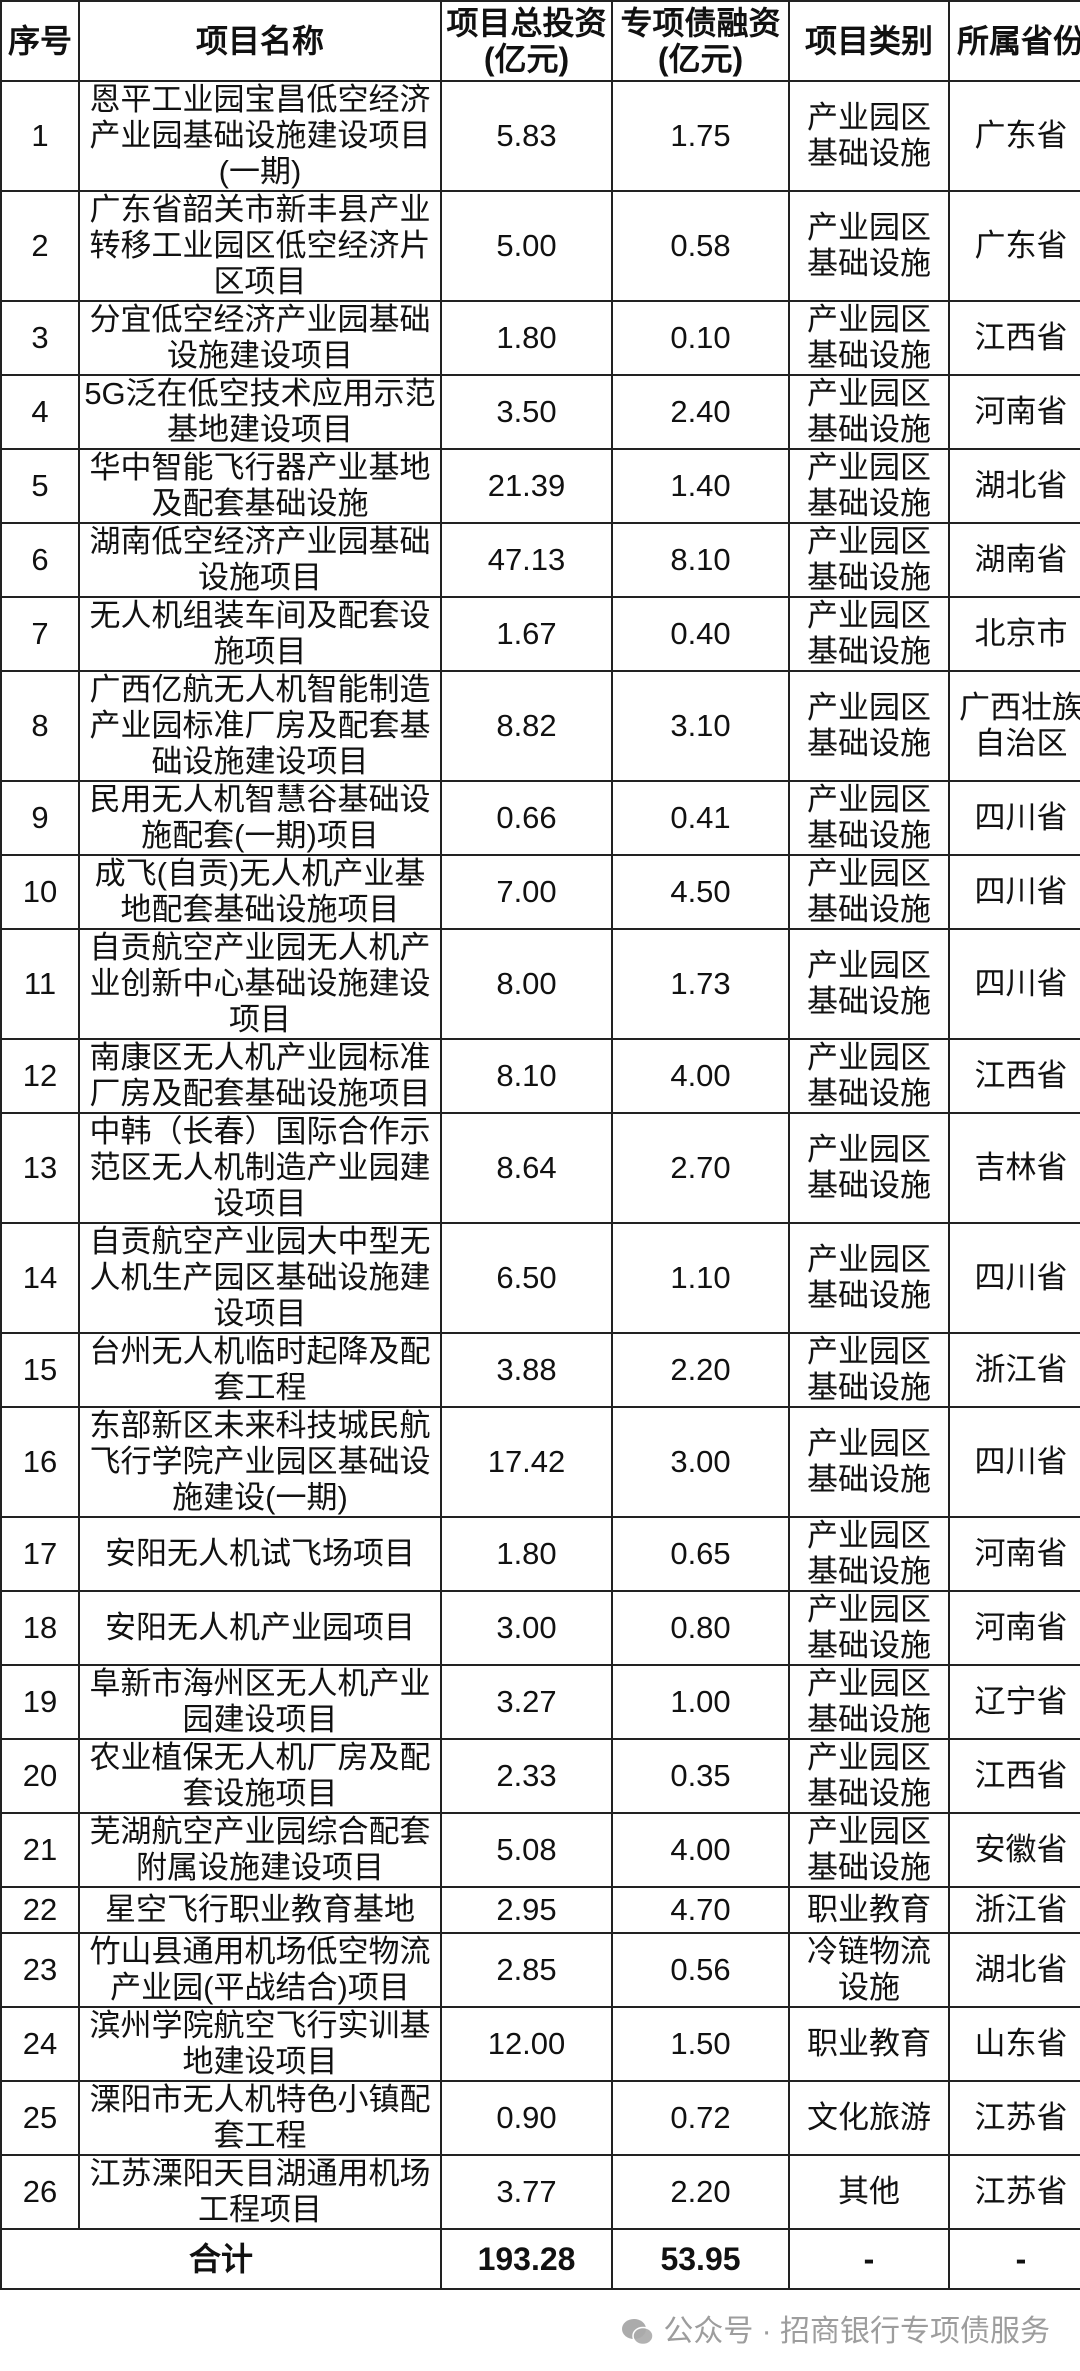 The image size is (1080, 2371). I want to click on header-investment: 项目总投资(亿元), so click(526, 41).